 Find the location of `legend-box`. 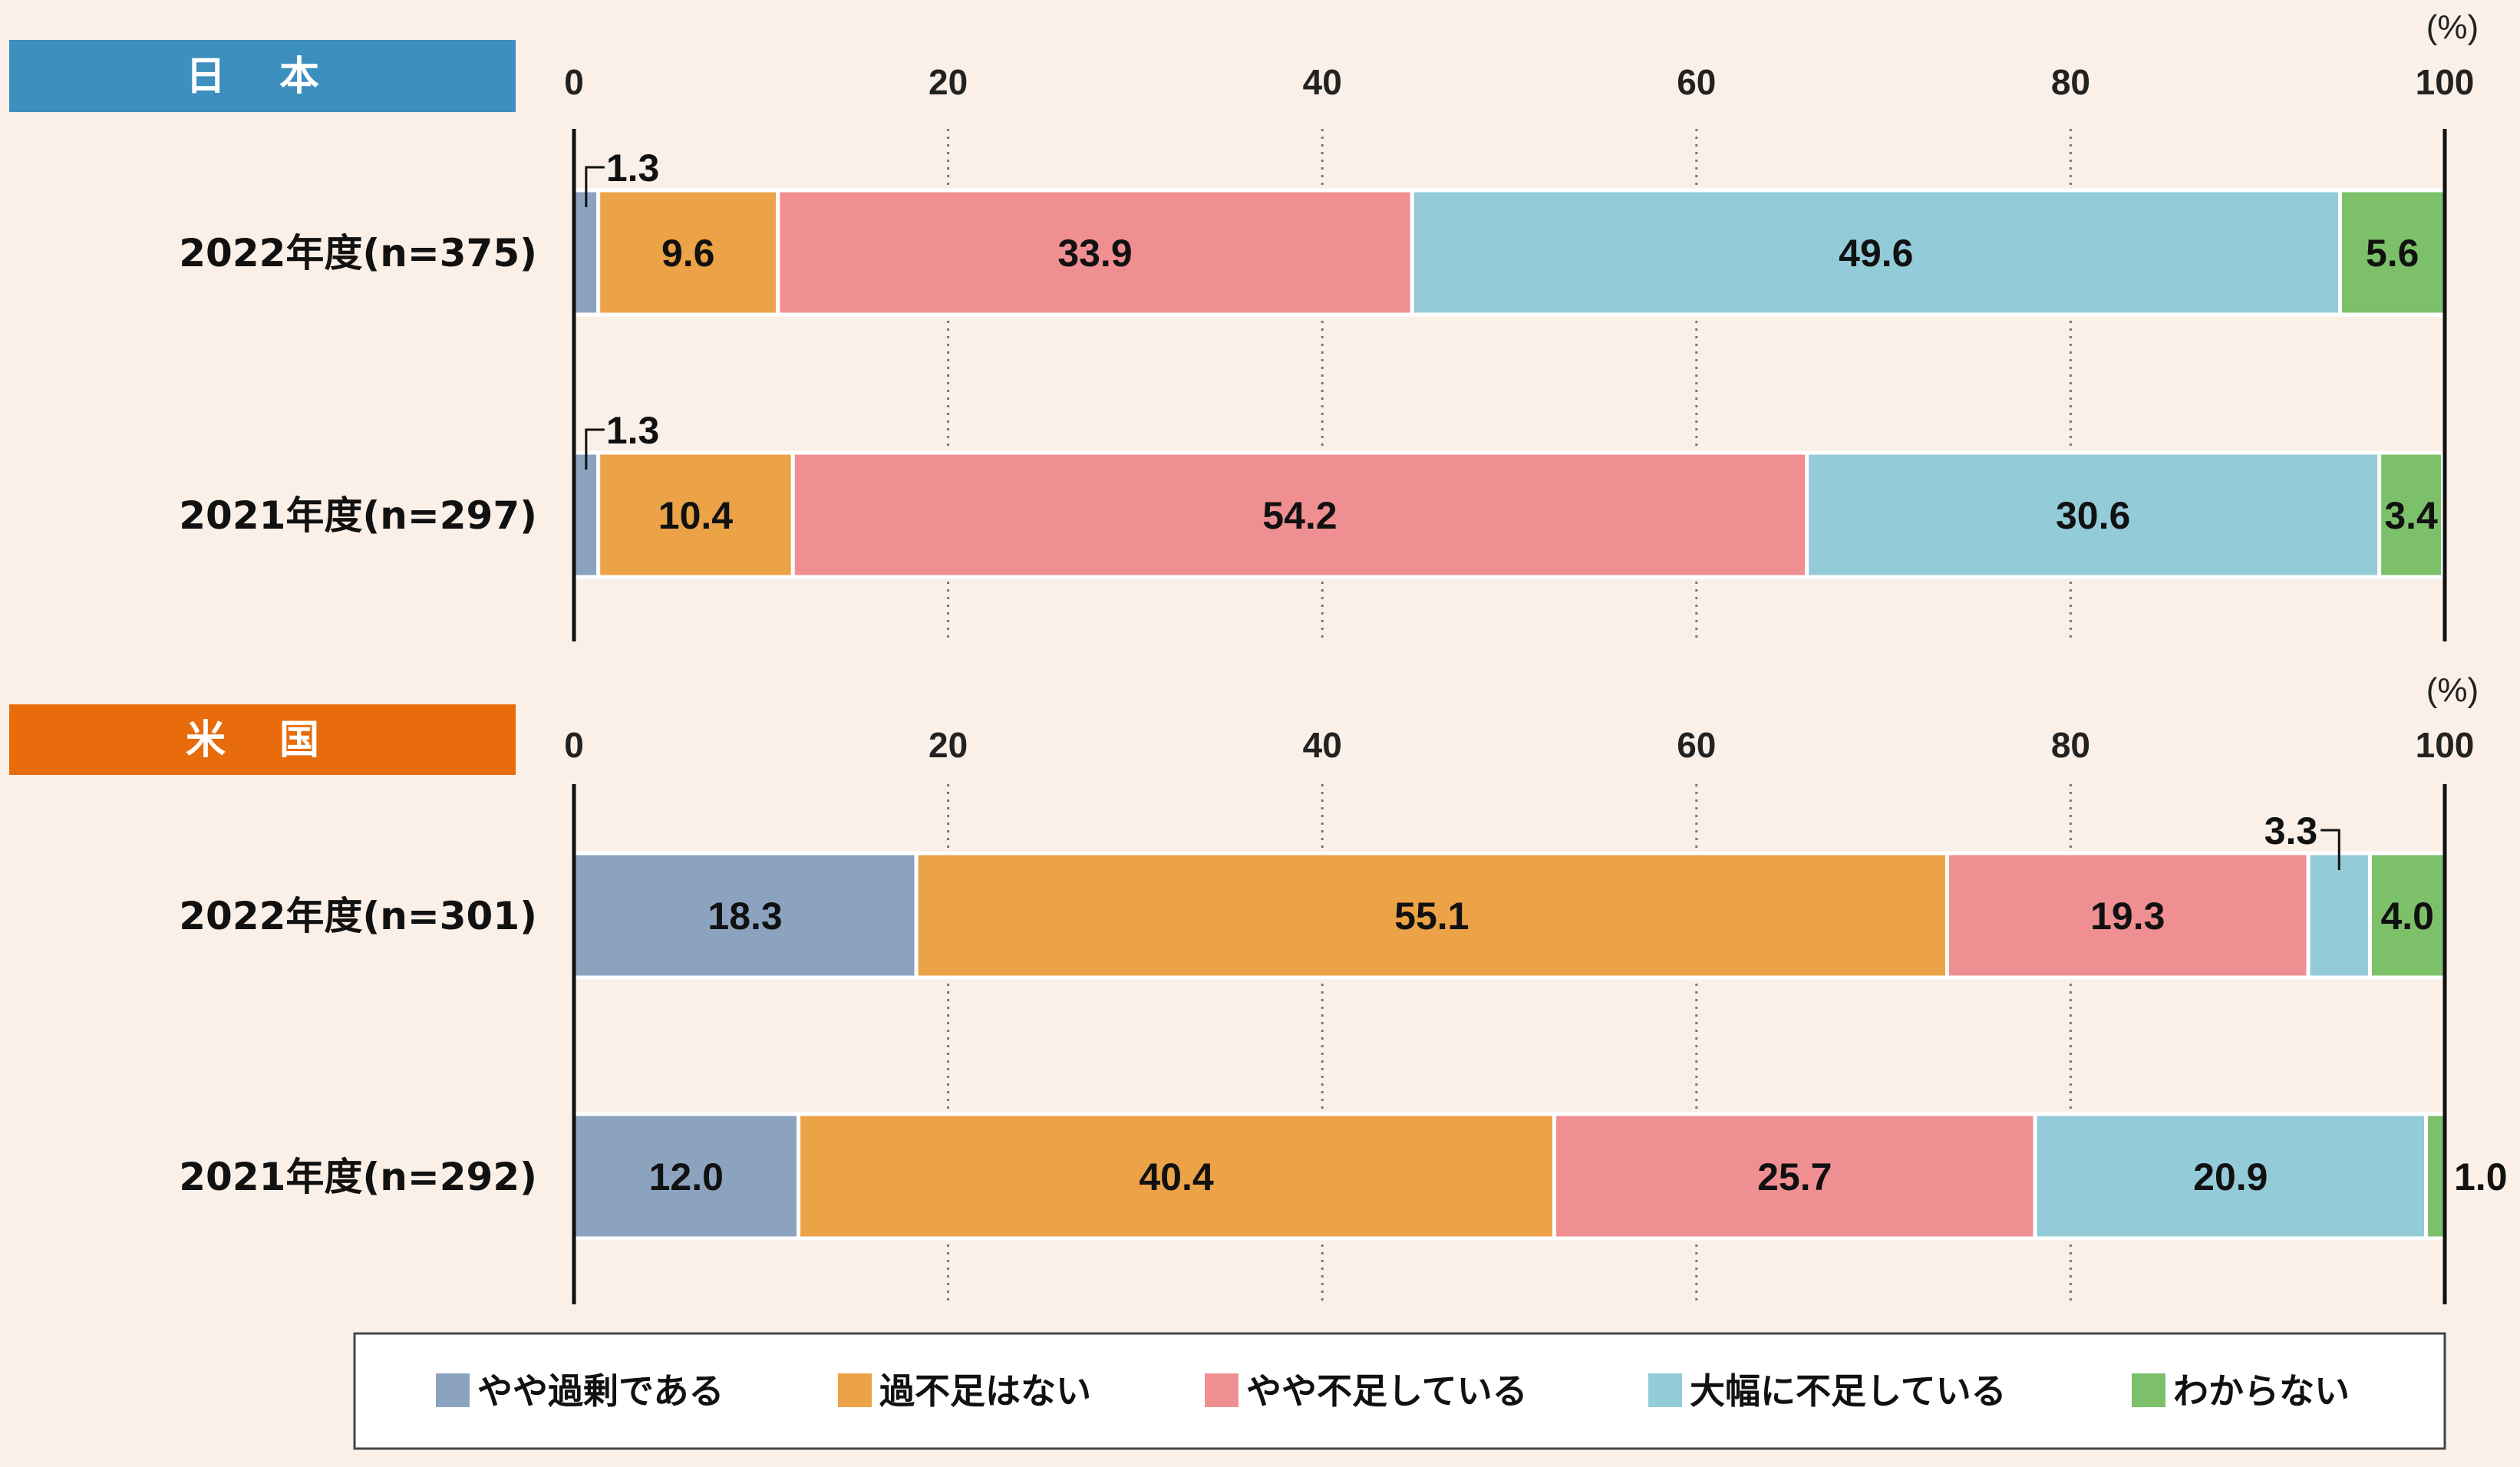

legend-box is located at coordinates (1399, 1391).